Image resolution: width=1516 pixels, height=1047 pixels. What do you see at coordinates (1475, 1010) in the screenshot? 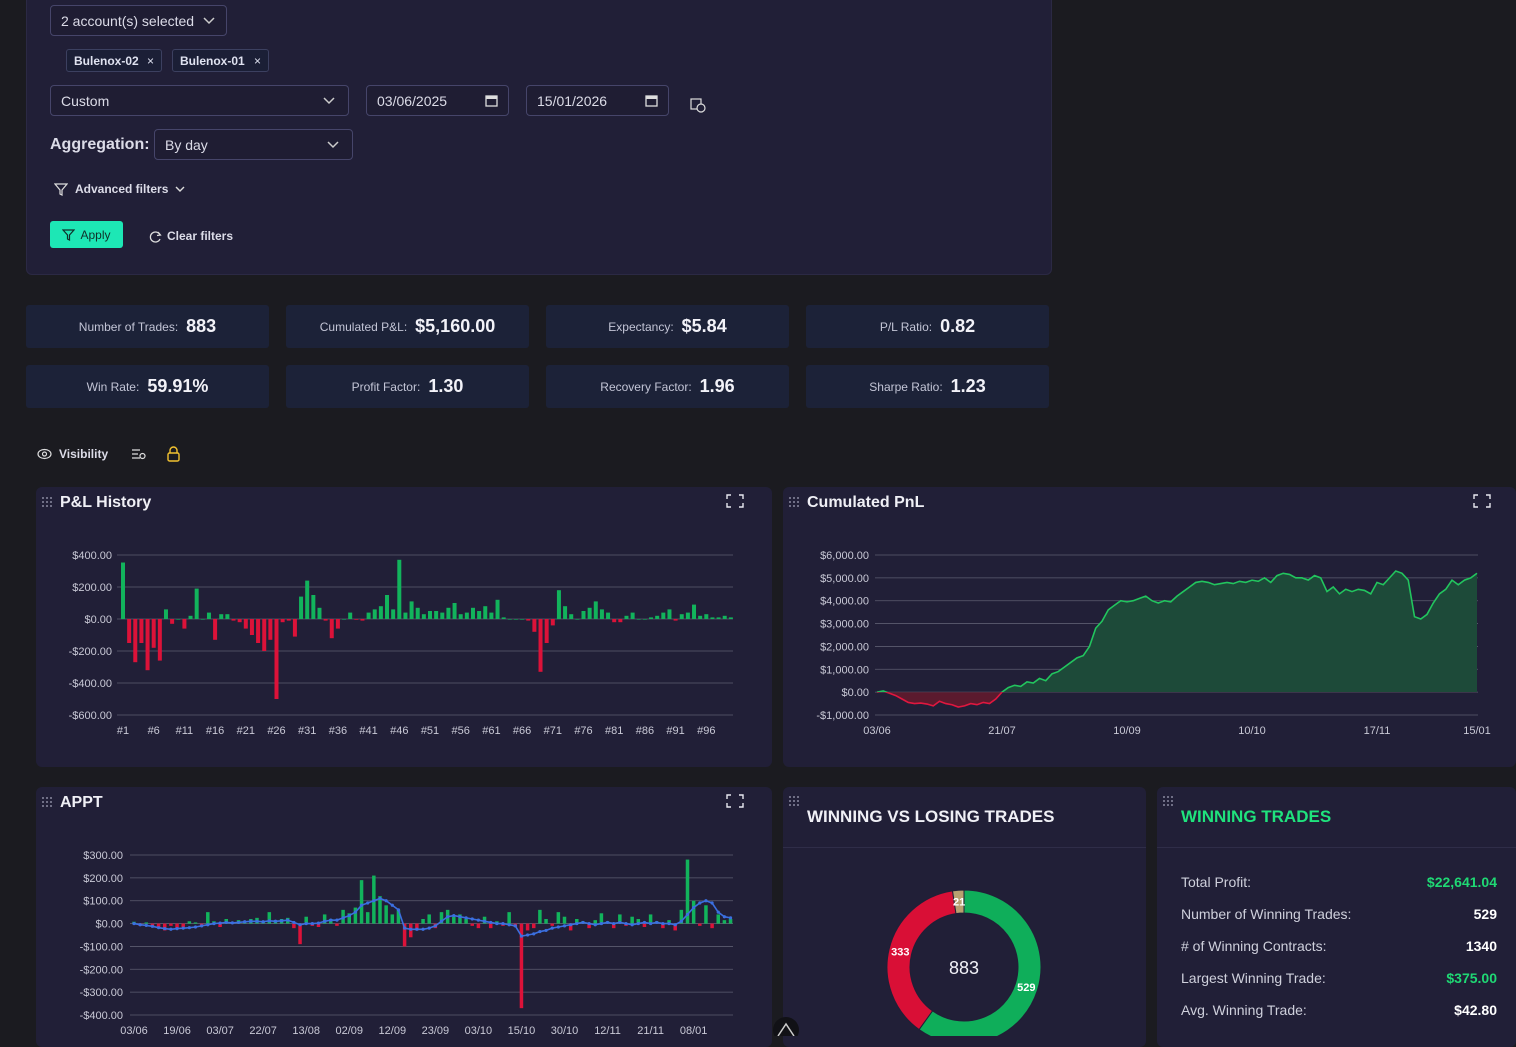
I see `row-value: $42.80` at bounding box center [1475, 1010].